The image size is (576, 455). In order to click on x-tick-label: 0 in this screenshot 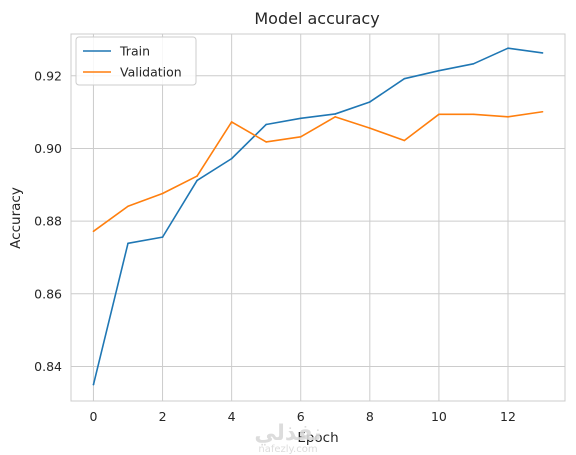, I will do `click(93, 416)`.